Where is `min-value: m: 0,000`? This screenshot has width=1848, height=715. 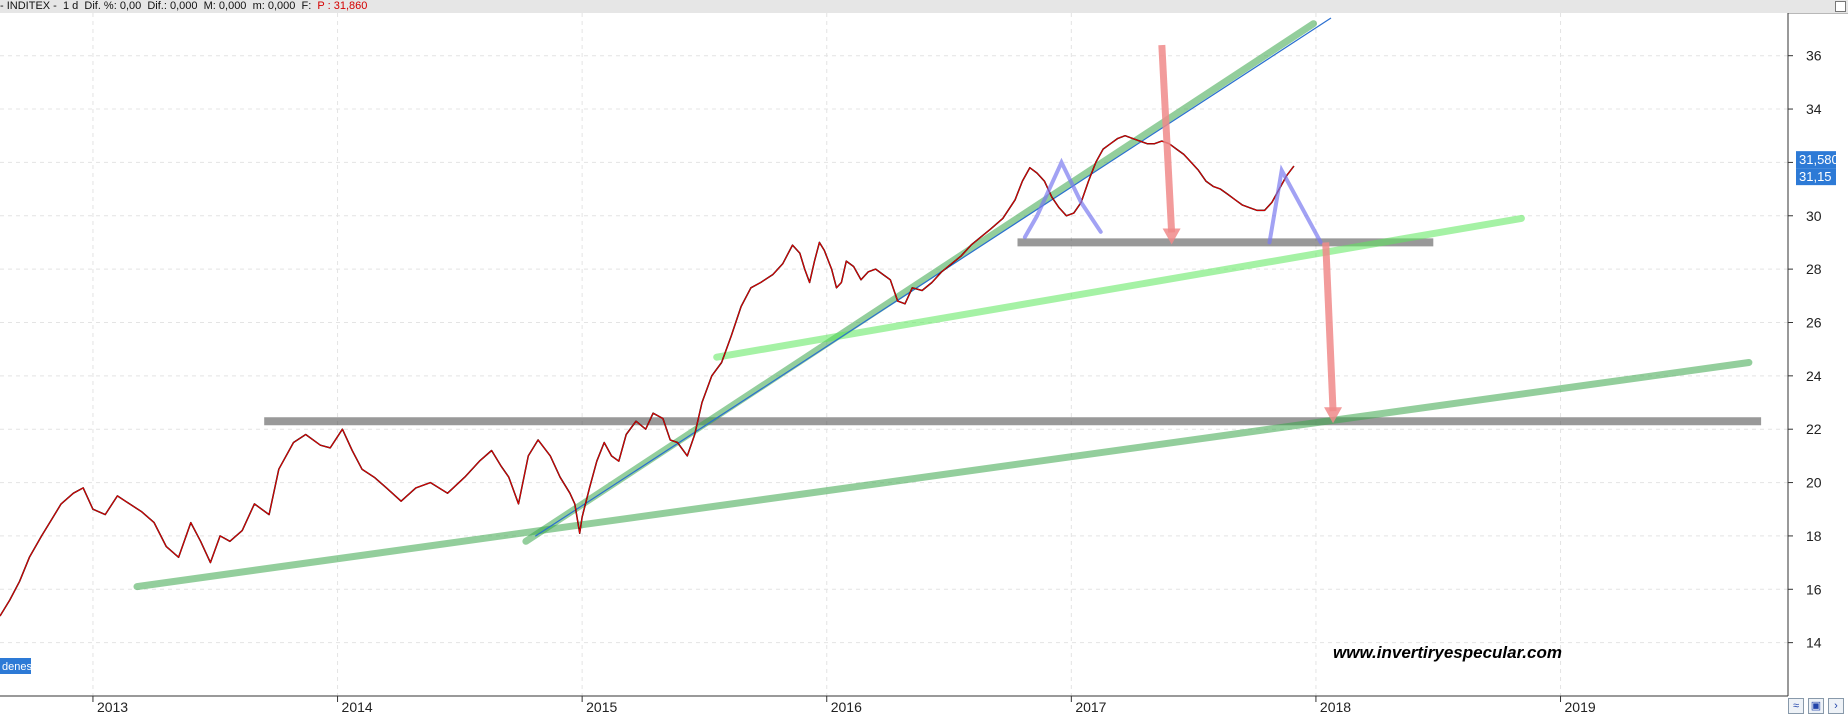
min-value: m: 0,000 is located at coordinates (274, 6).